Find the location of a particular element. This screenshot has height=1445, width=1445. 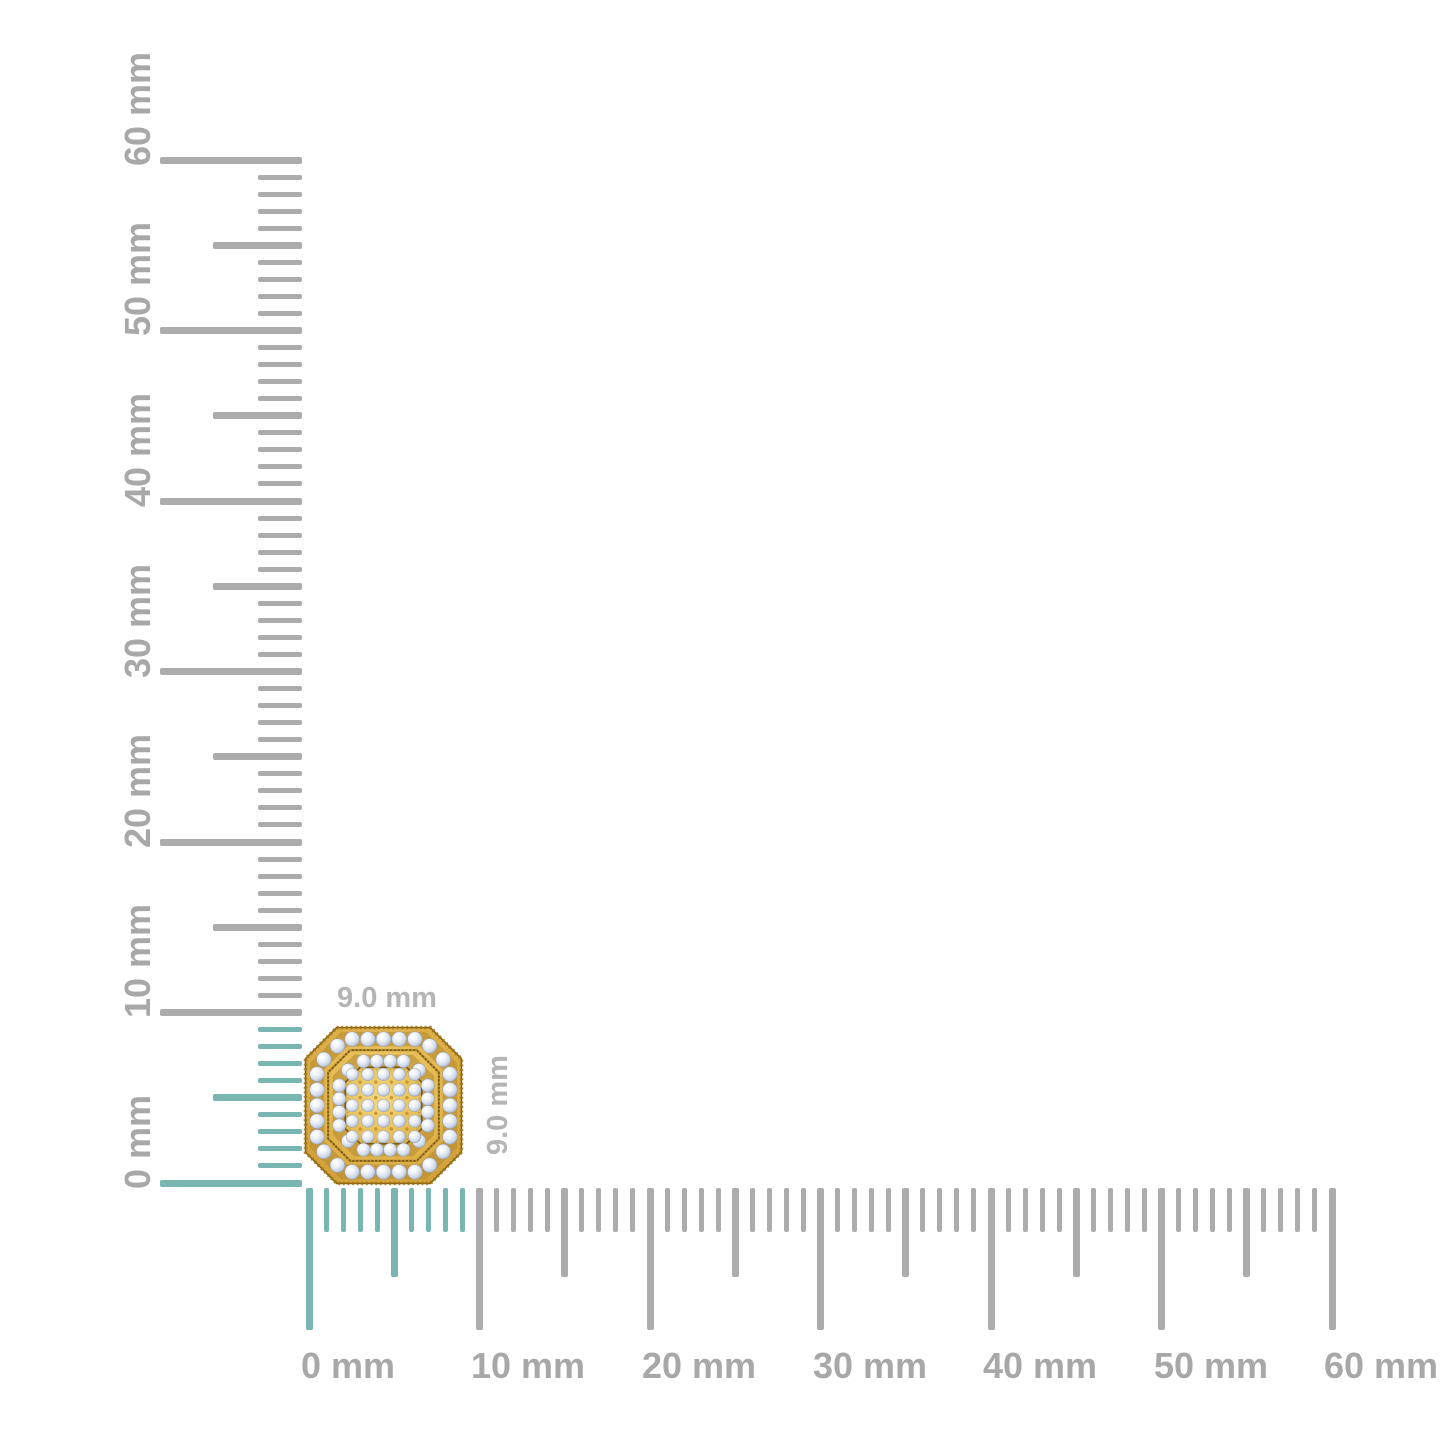

earring-diamonds is located at coordinates (383, 1105).